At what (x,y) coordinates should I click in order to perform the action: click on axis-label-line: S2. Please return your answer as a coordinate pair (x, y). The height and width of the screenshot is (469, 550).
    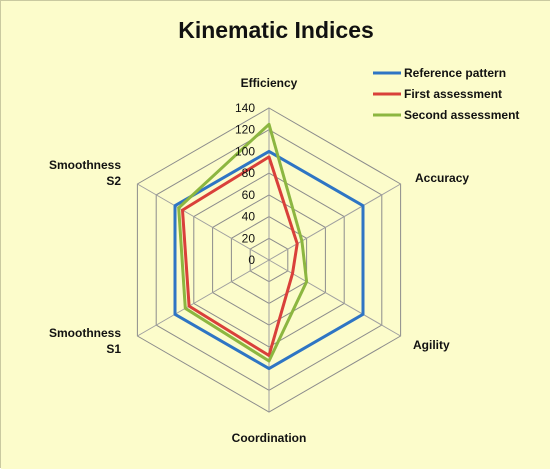
    Looking at the image, I should click on (113, 181).